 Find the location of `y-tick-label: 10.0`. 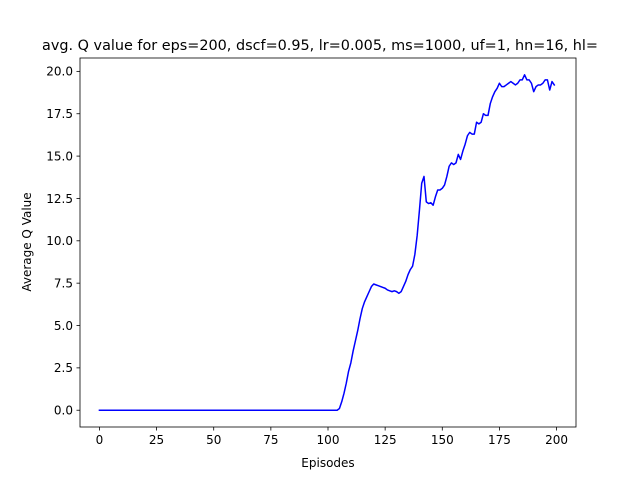

y-tick-label: 10.0 is located at coordinates (59, 241).